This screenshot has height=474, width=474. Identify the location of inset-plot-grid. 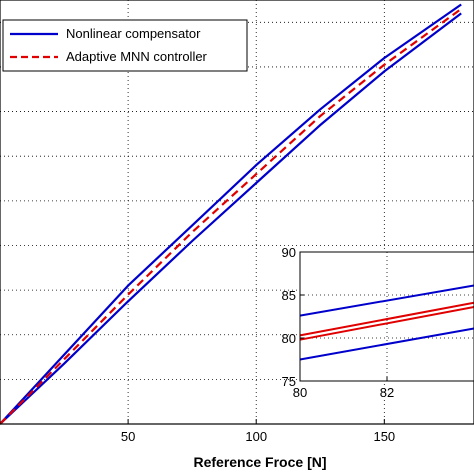
(387, 316).